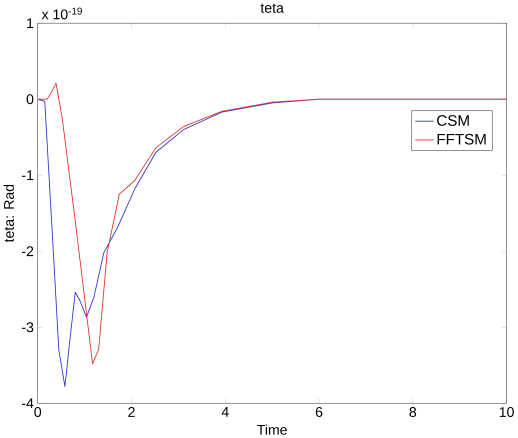 The width and height of the screenshot is (518, 438). I want to click on x-tick-label: 8, so click(412, 411).